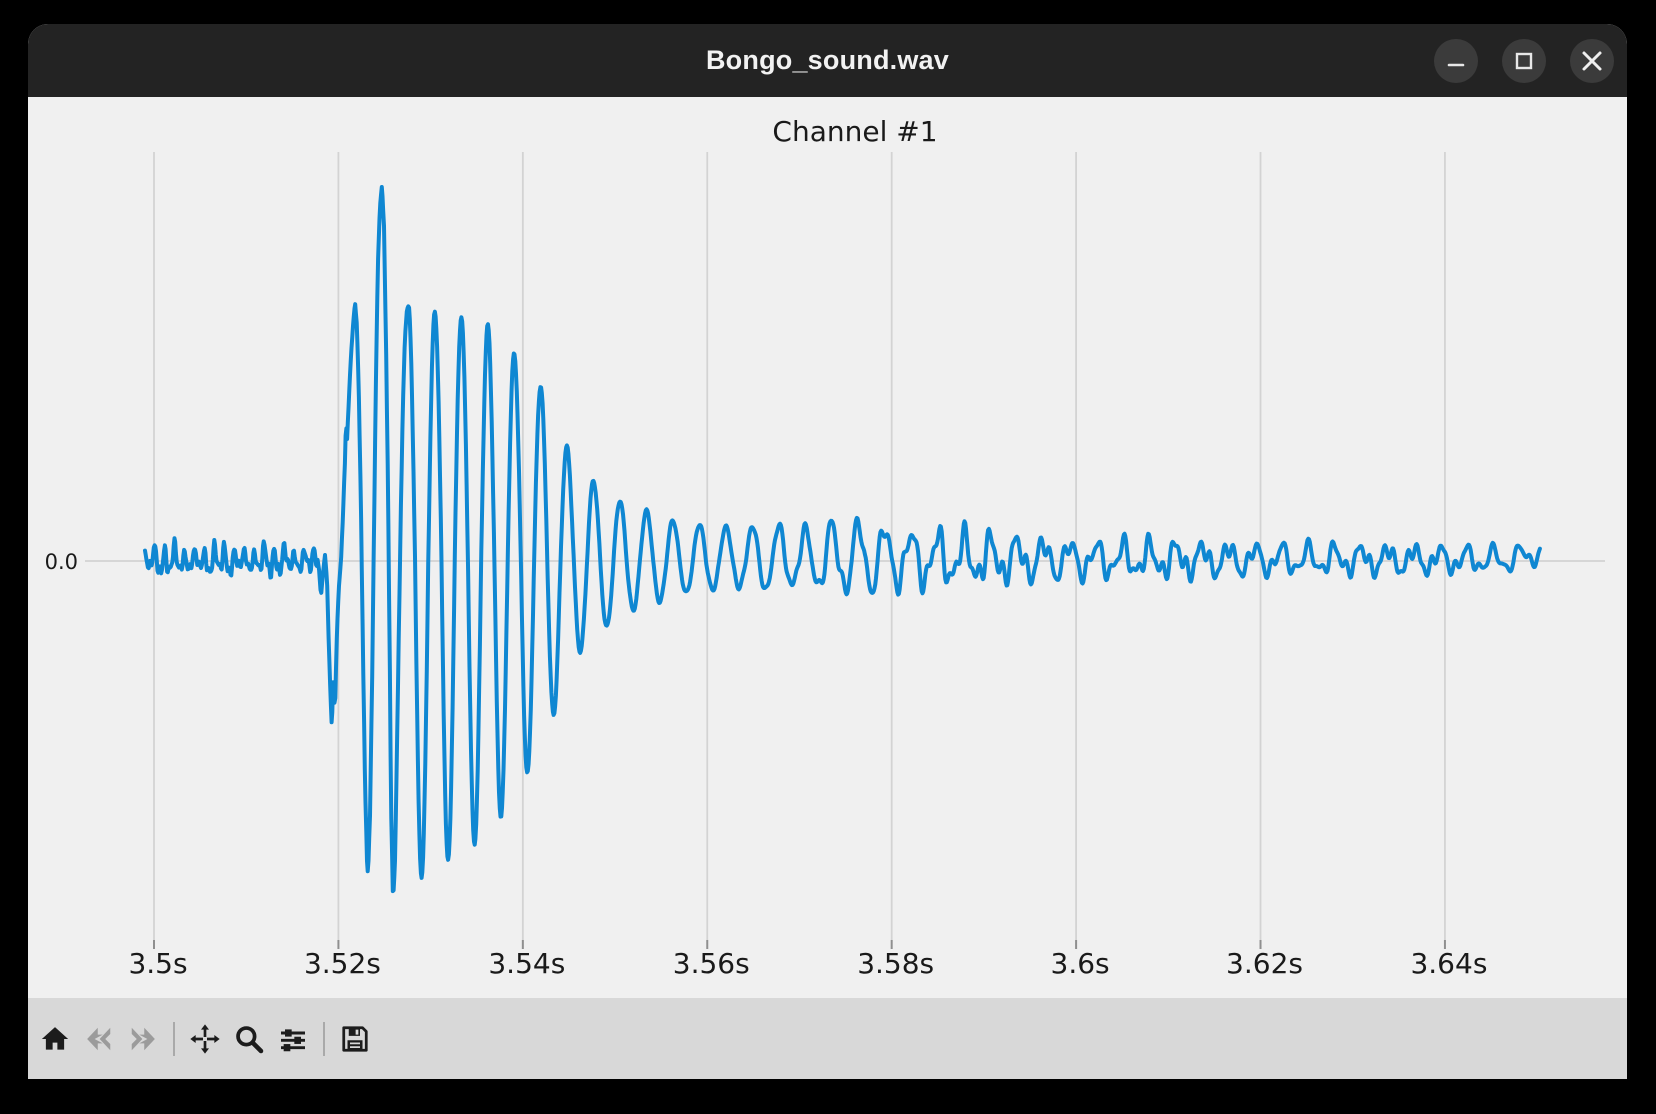 The image size is (1656, 1114). I want to click on x-tick-label: 3.6s, so click(1080, 963).